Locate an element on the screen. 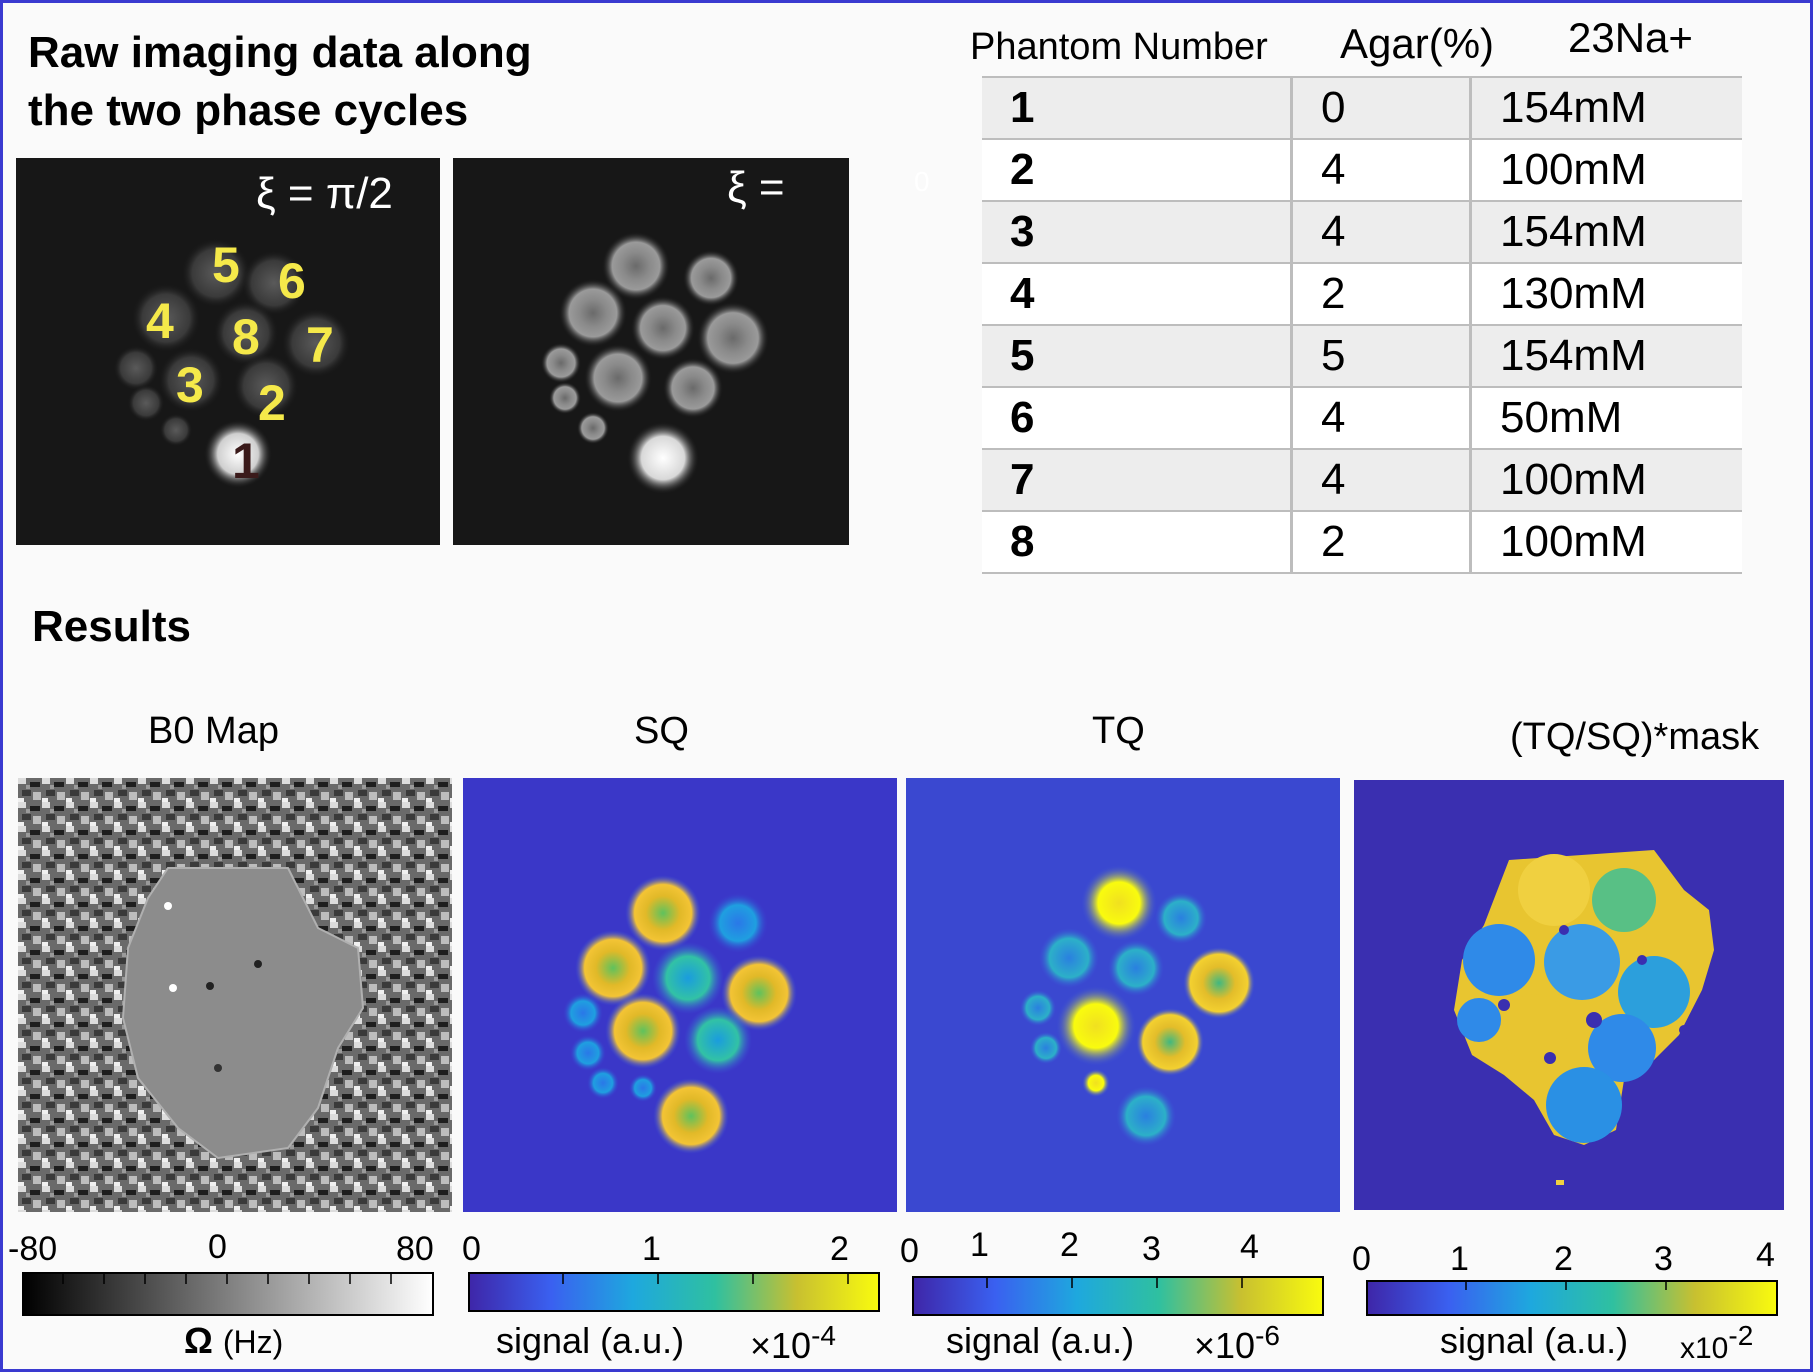  table-cell-agar: 0 is located at coordinates (1380, 108).